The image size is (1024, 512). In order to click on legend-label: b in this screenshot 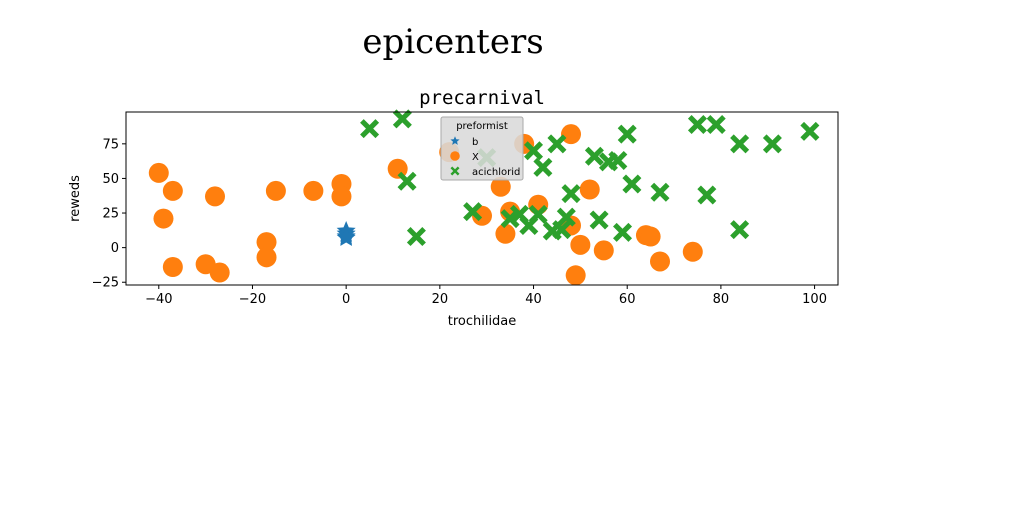, I will do `click(475, 142)`.